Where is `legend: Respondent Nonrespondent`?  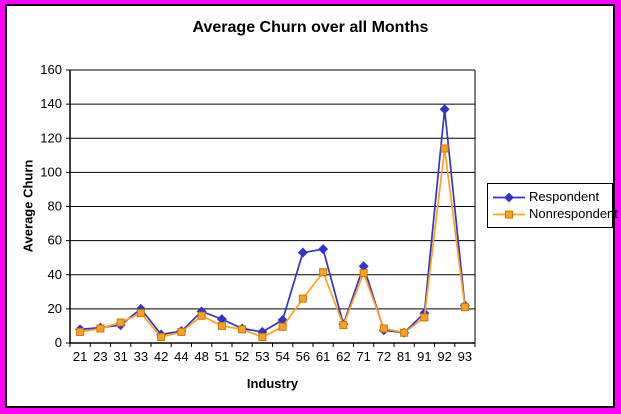
legend: Respondent Nonrespondent is located at coordinates (552, 205).